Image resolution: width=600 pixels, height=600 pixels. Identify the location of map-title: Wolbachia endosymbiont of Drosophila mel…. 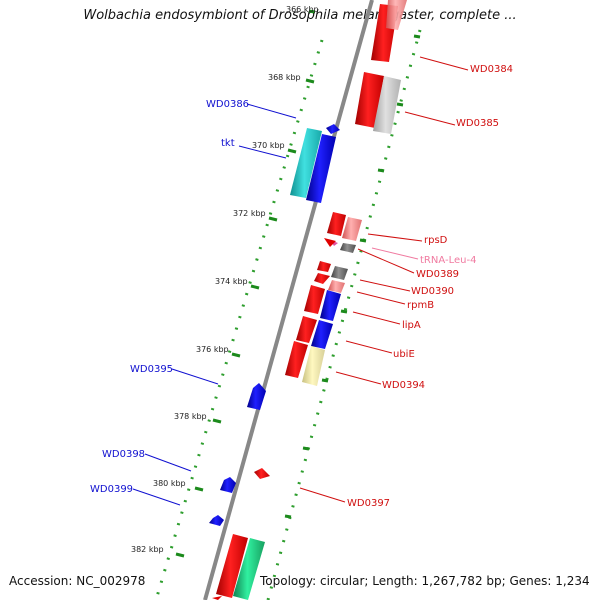
(300, 15).